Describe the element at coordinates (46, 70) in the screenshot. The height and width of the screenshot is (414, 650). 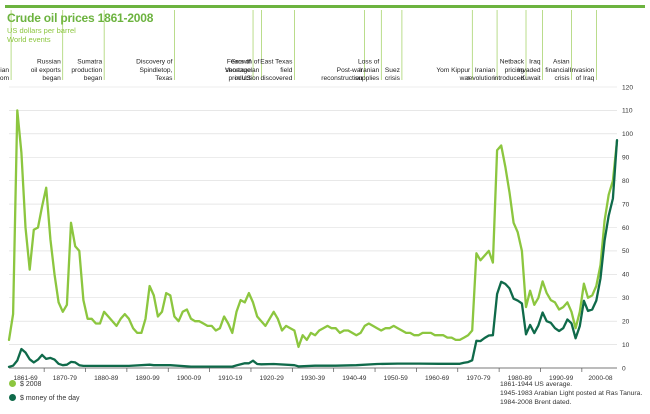
I see `event-label: oil exports` at that location.